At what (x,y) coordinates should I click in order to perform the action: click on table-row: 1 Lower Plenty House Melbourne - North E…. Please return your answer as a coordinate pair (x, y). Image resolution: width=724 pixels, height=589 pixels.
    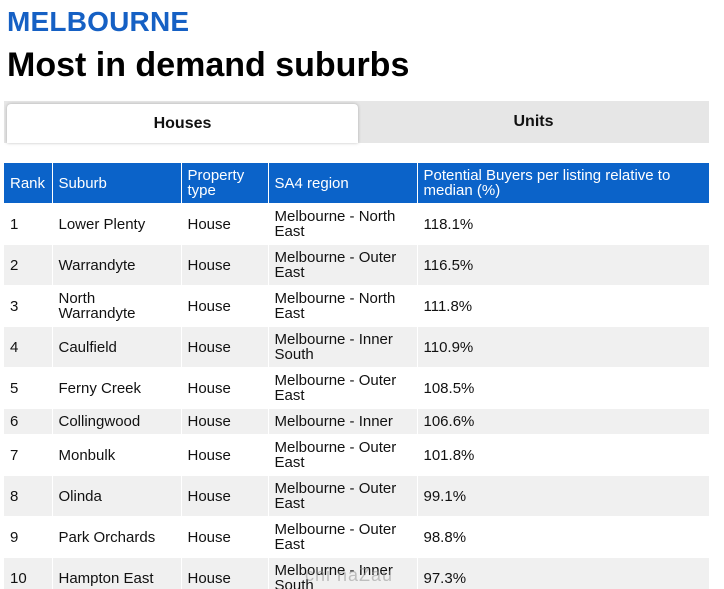
    Looking at the image, I should click on (356, 224).